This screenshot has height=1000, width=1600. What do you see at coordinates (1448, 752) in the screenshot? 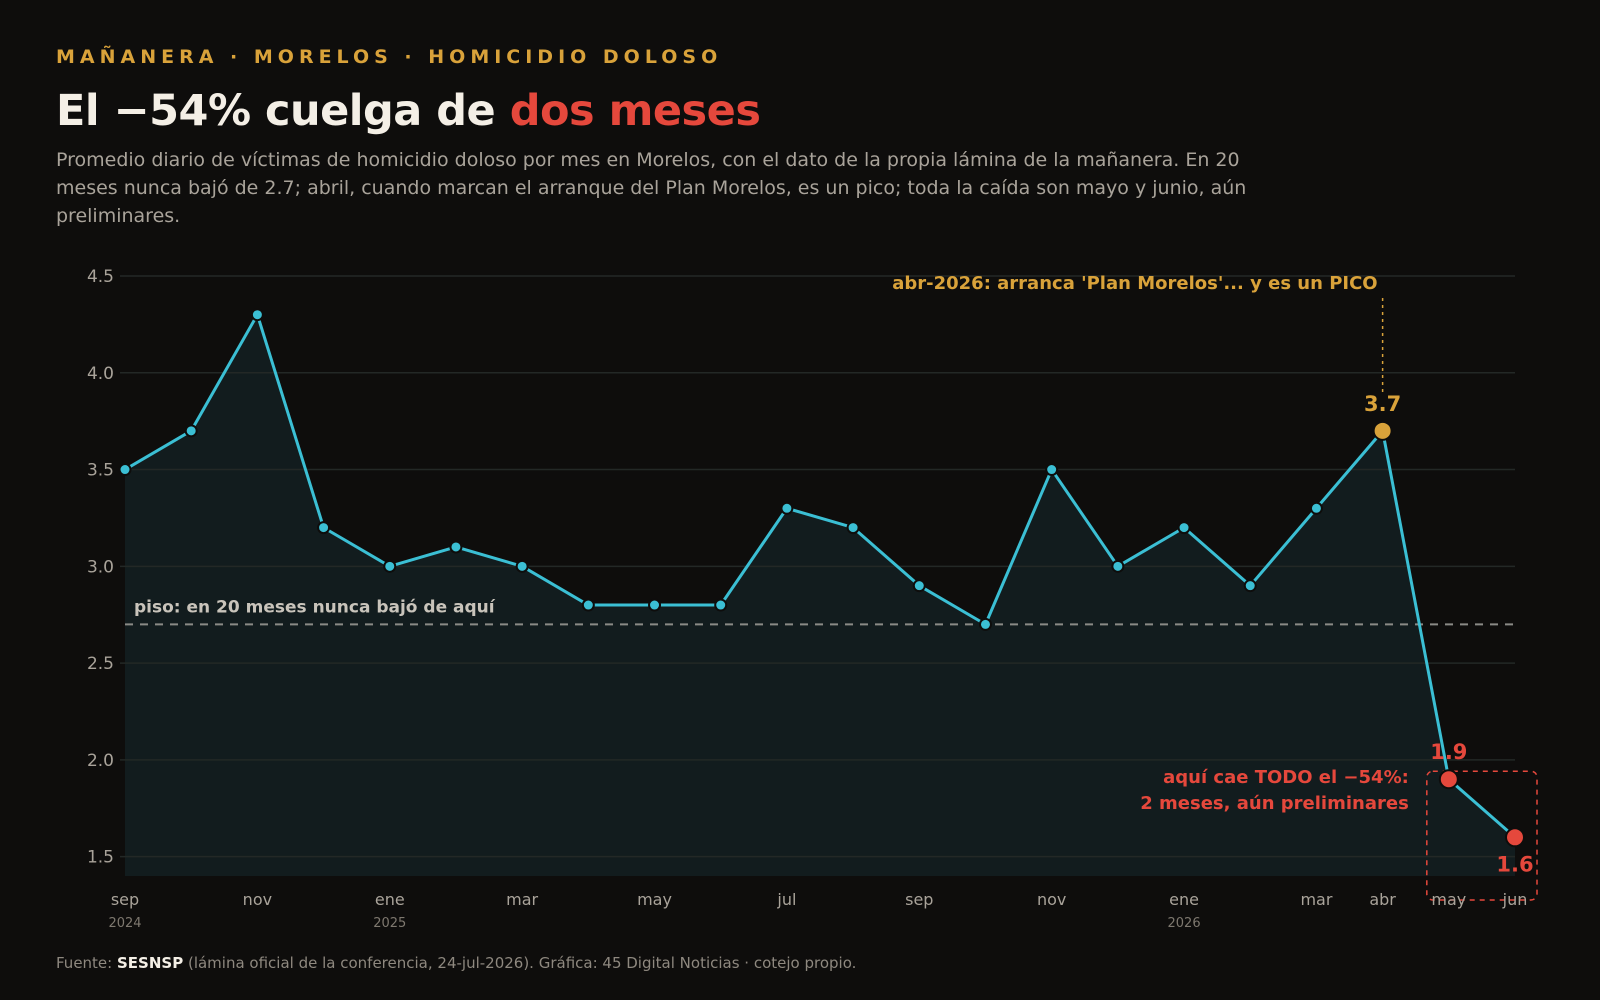
I see `drop-value-label: 1.9` at bounding box center [1448, 752].